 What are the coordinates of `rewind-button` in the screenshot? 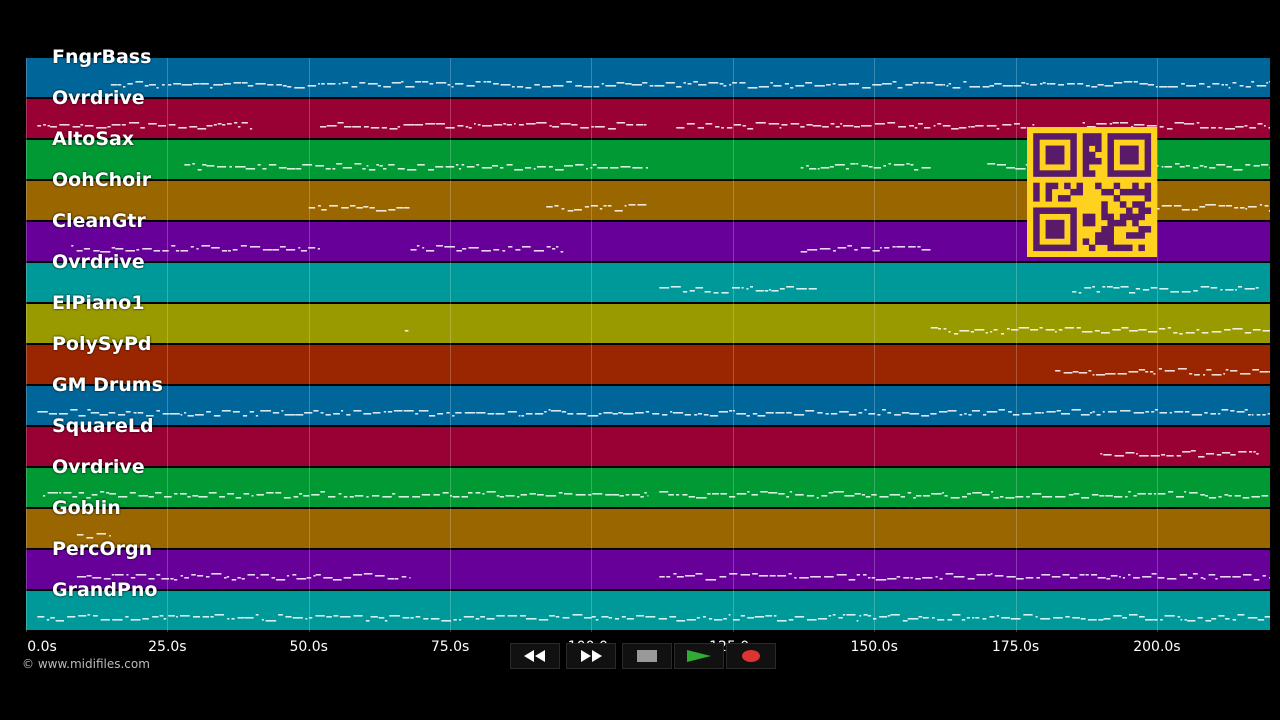 It's located at (535, 656).